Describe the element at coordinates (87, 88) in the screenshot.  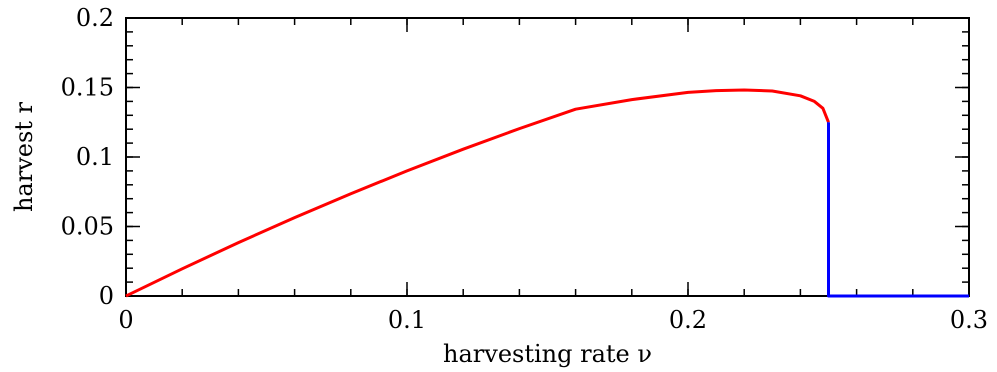
I see `y-tick-label: 0.15` at that location.